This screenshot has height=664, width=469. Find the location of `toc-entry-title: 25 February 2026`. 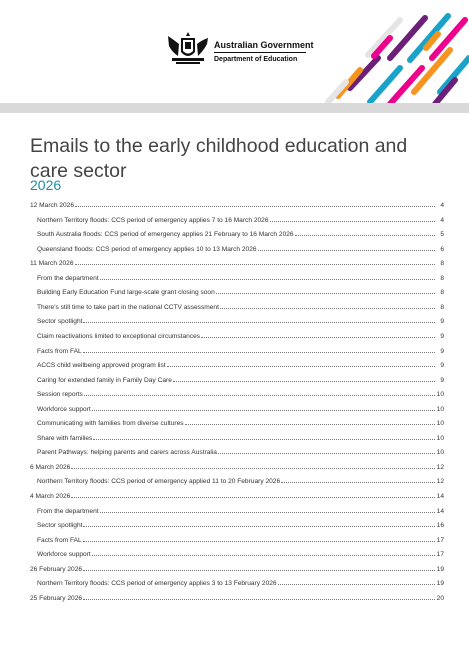

toc-entry-title: 25 February 2026 is located at coordinates (56, 598).